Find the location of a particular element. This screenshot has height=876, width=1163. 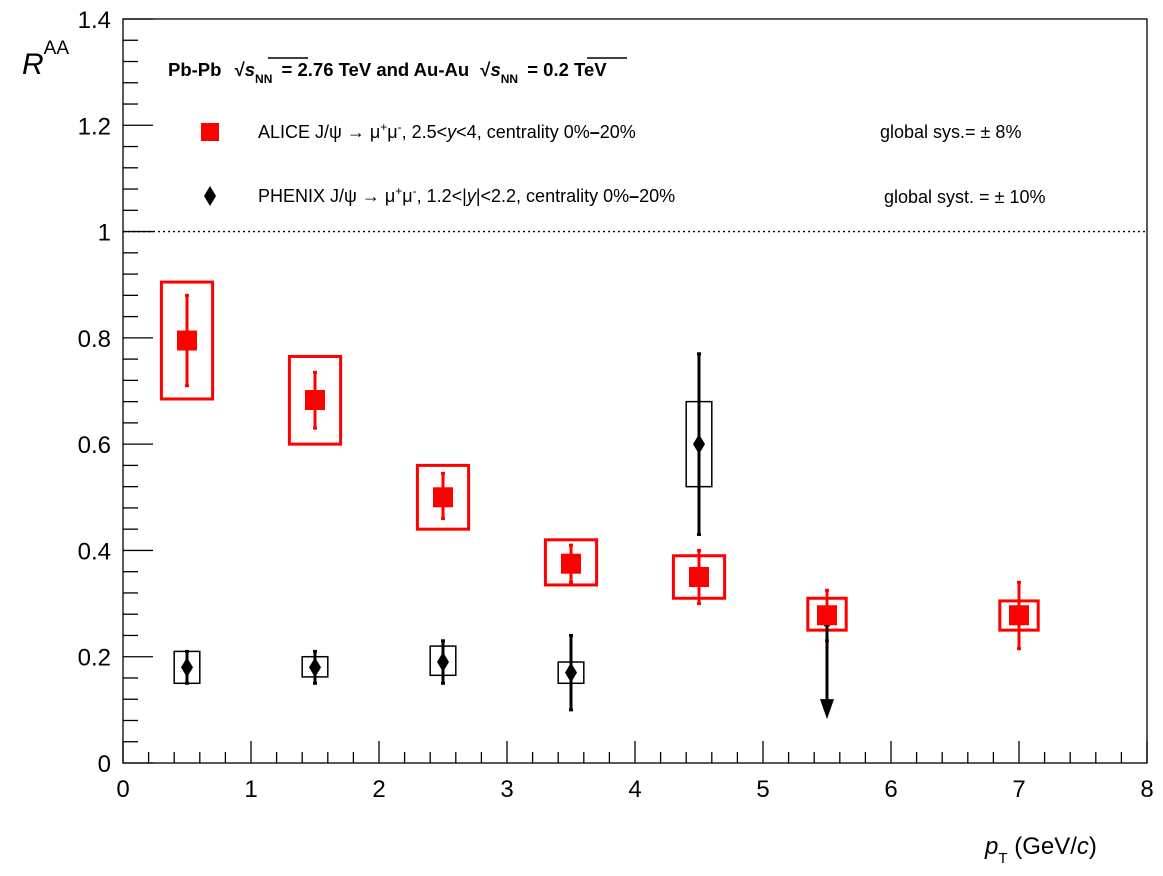

y-tick-label: 0.4 is located at coordinates (94, 551).